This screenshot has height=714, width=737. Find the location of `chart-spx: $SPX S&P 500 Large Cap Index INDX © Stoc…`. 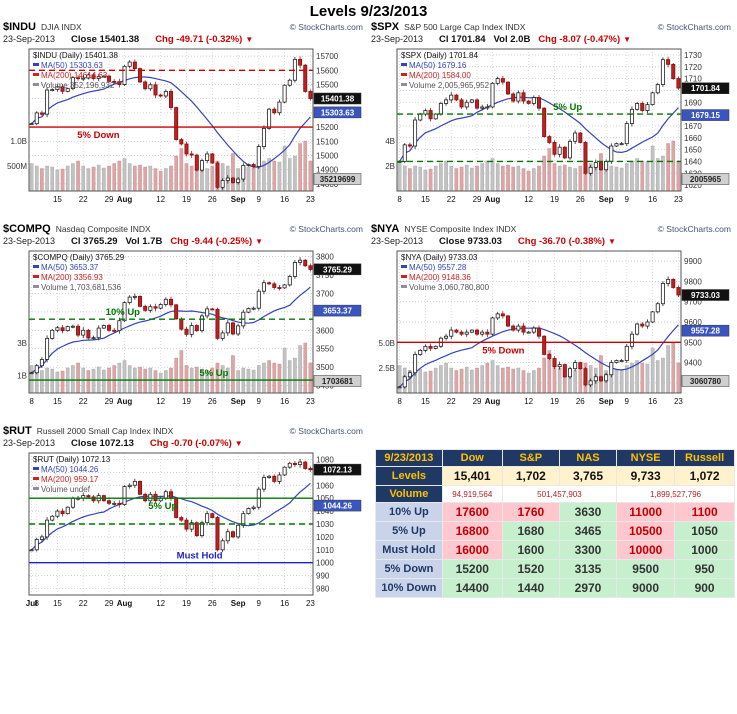

chart-spx: $SPX S&P 500 Large Cap Index INDX © Stoc… is located at coordinates (551, 119).